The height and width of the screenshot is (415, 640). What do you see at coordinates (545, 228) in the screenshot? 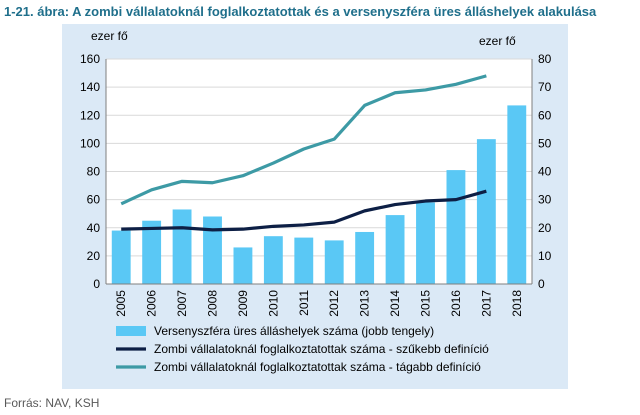
I see `right-tick-label: 20` at bounding box center [545, 228].